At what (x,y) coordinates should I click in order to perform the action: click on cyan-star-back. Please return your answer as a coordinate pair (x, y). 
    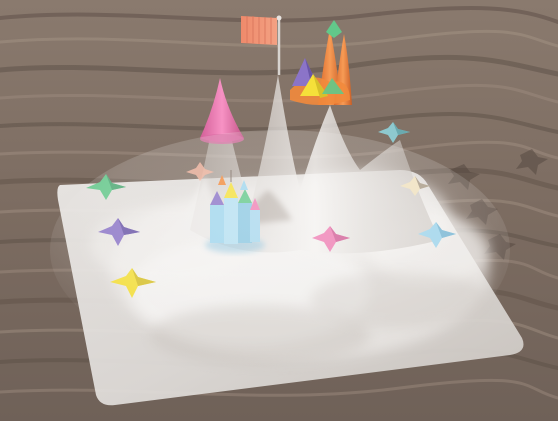
    Looking at the image, I should click on (394, 132).